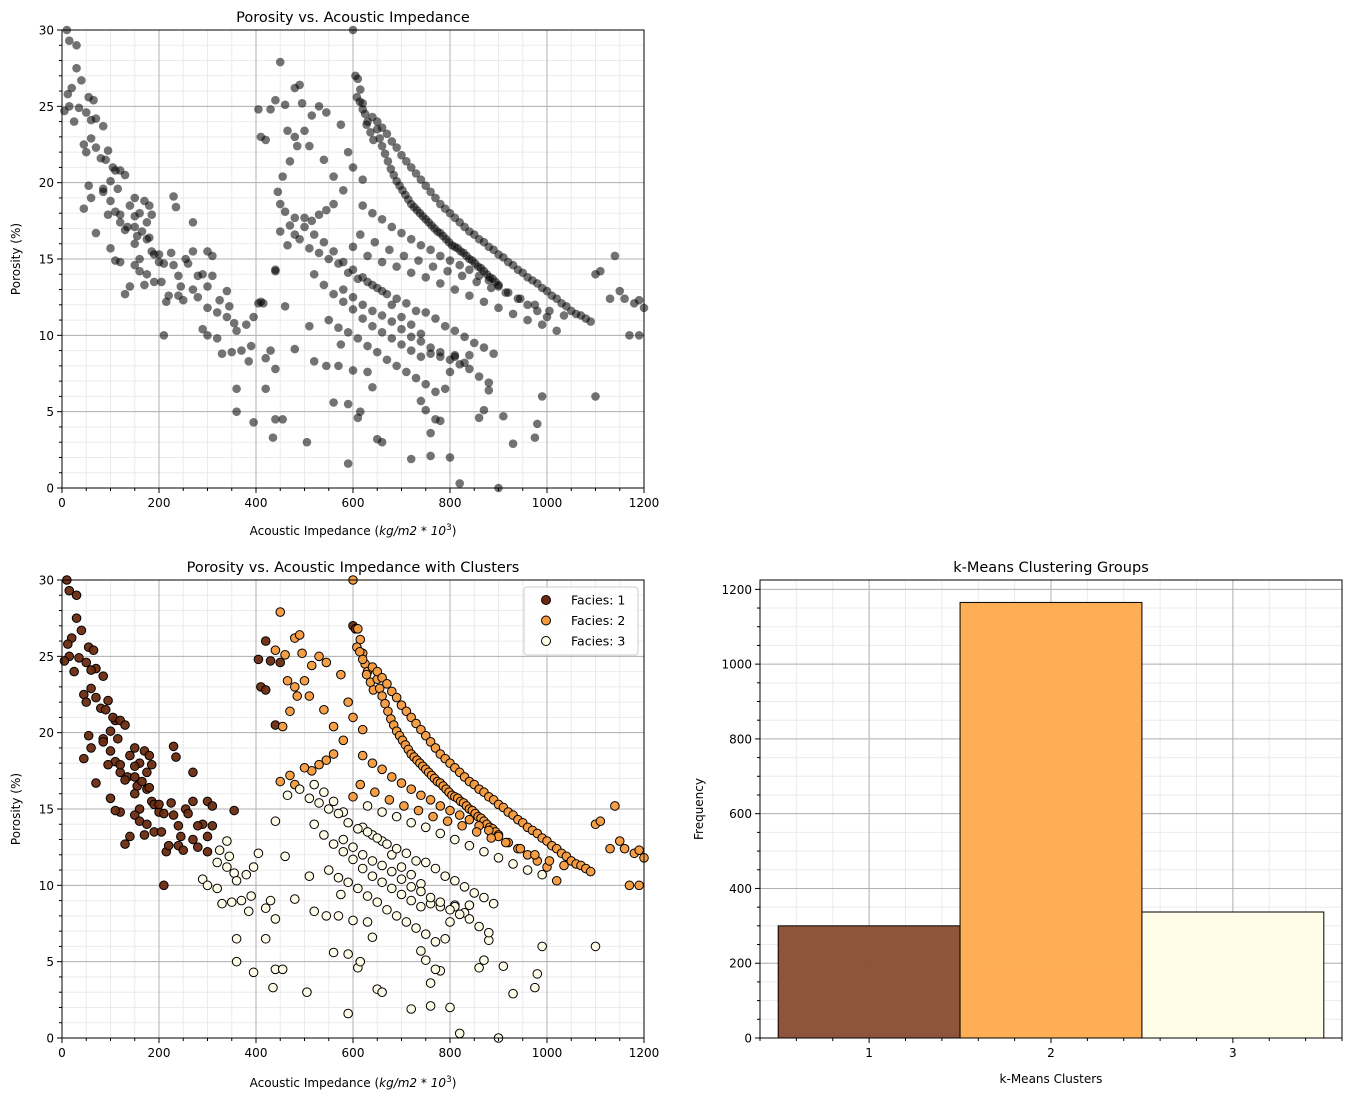 Image resolution: width=1351 pixels, height=1104 pixels. I want to click on y-axis-label: Porosity (%), so click(16, 809).